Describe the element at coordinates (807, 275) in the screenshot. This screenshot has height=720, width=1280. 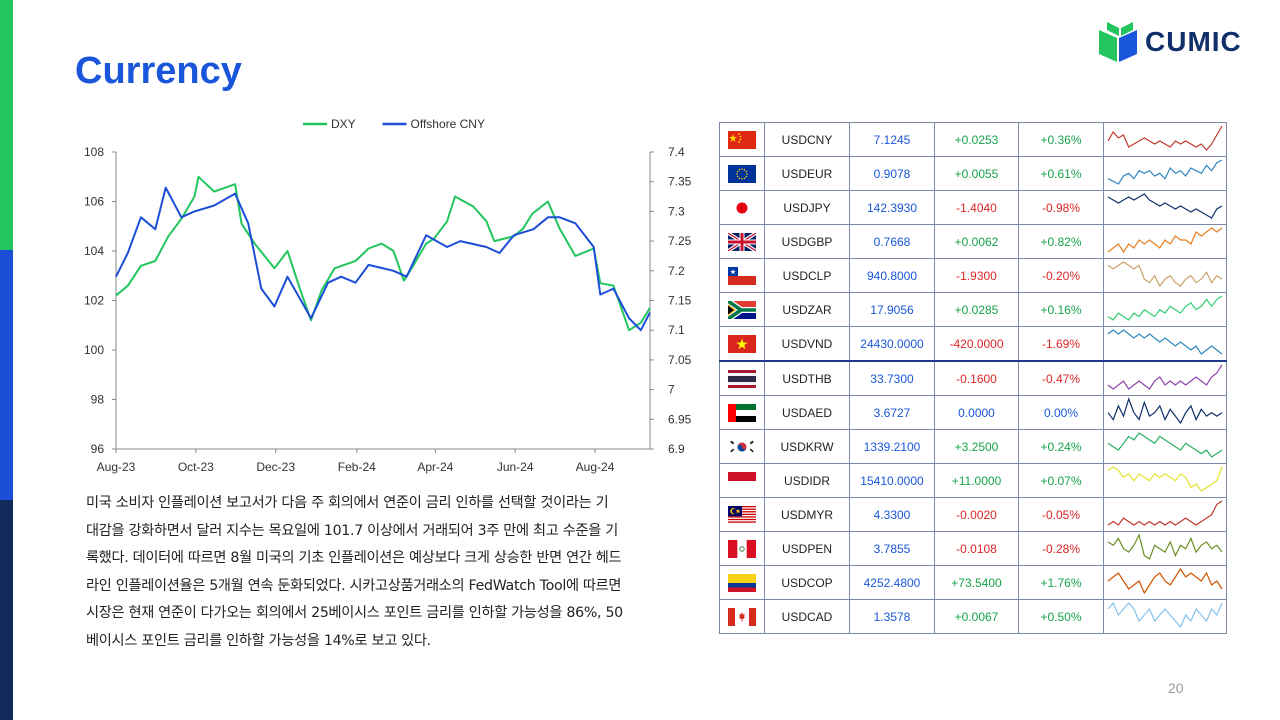
I see `fx-pair-cell: USDCLP` at that location.